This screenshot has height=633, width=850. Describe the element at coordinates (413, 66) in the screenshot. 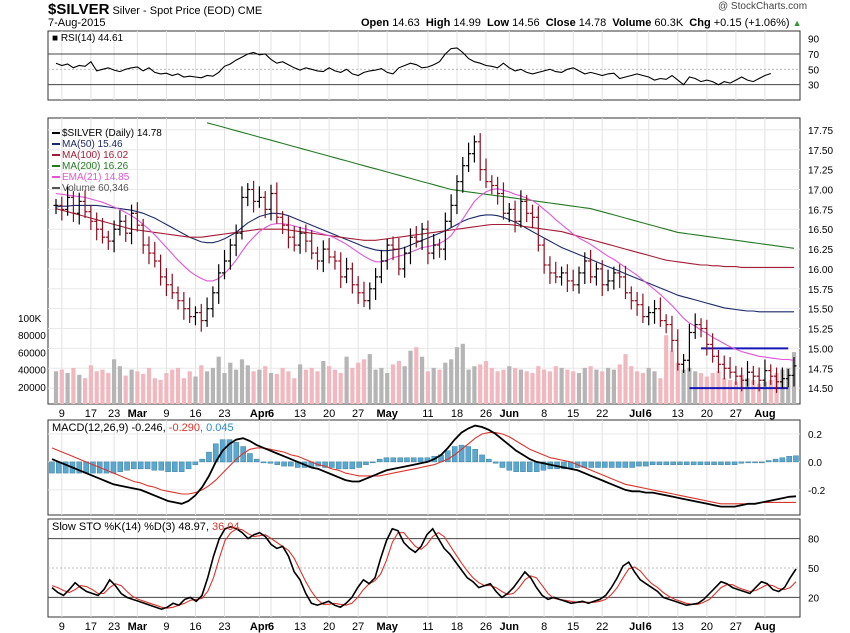

I see `rsi-line` at that location.